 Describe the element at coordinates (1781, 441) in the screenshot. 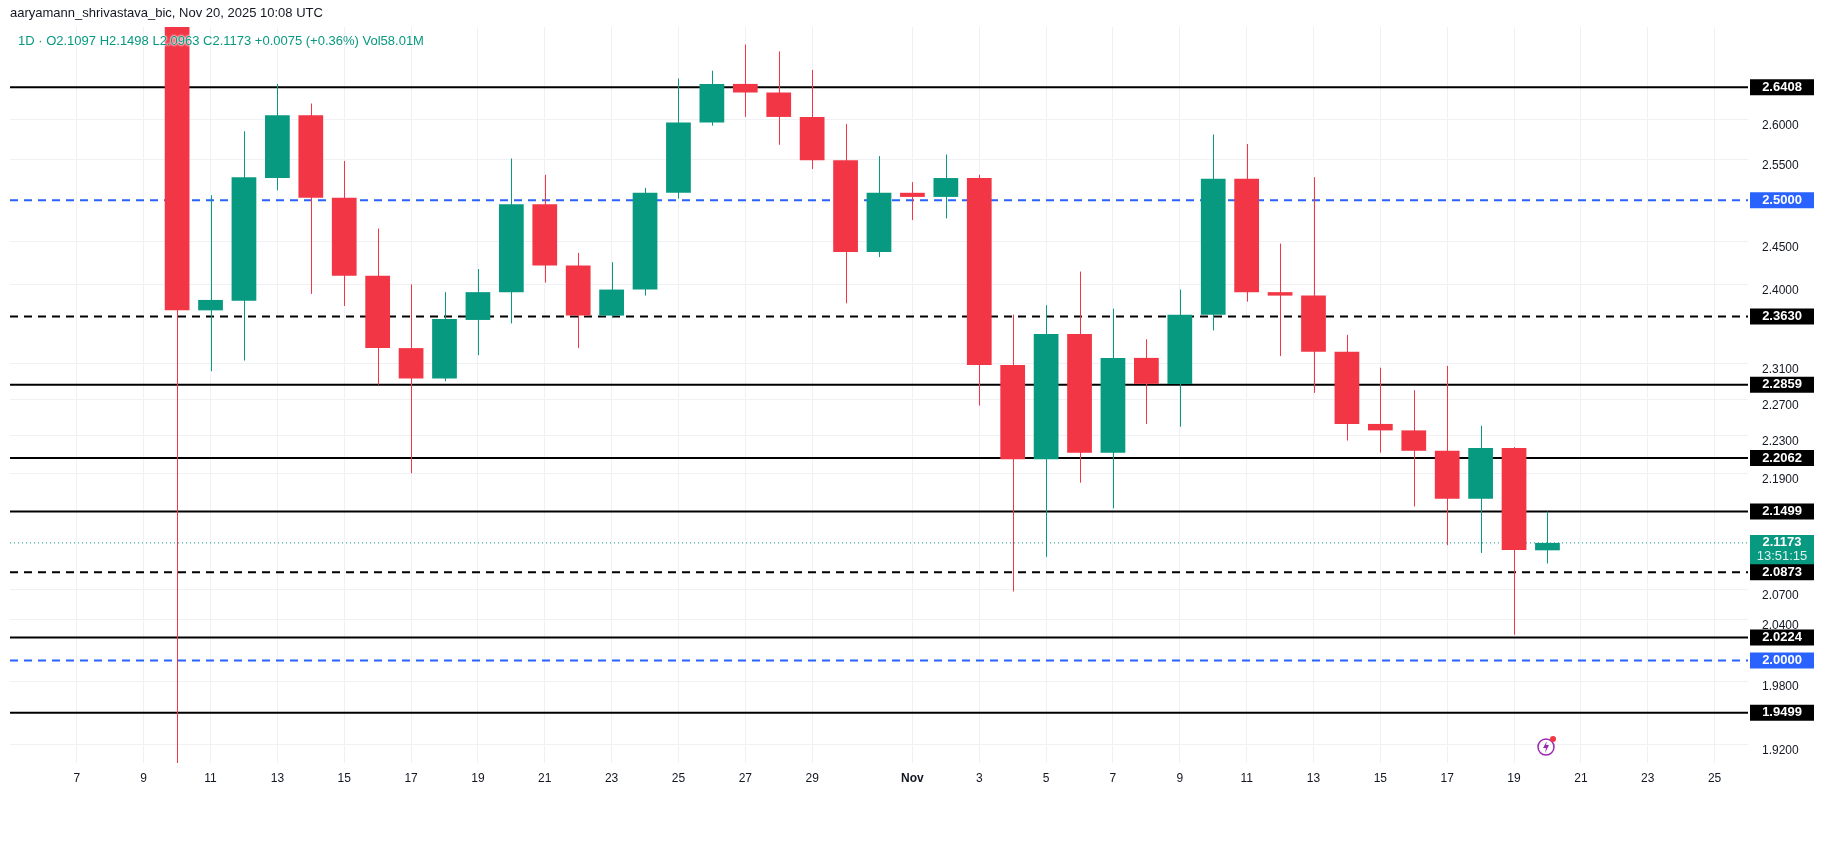

I see `y-tick-label: 2.2300` at that location.